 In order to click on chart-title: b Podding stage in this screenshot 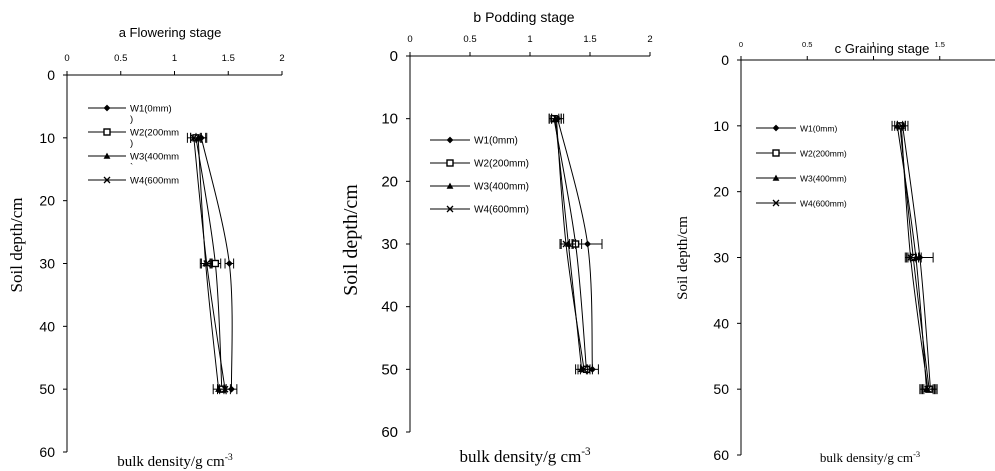, I will do `click(523, 17)`.